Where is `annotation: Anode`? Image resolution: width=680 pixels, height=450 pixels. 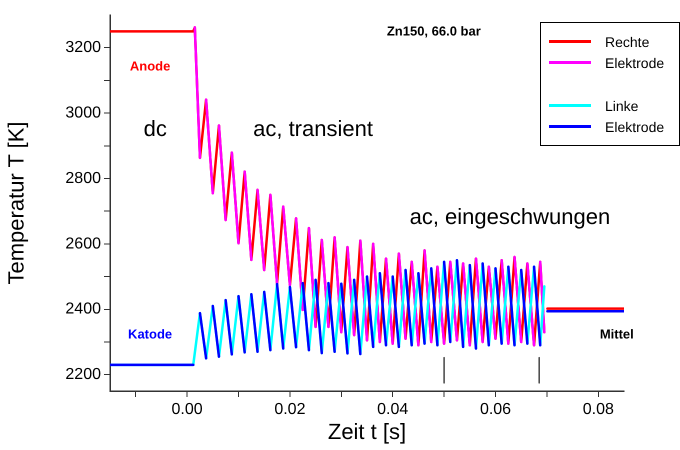 annotation: Anode is located at coordinates (150, 66).